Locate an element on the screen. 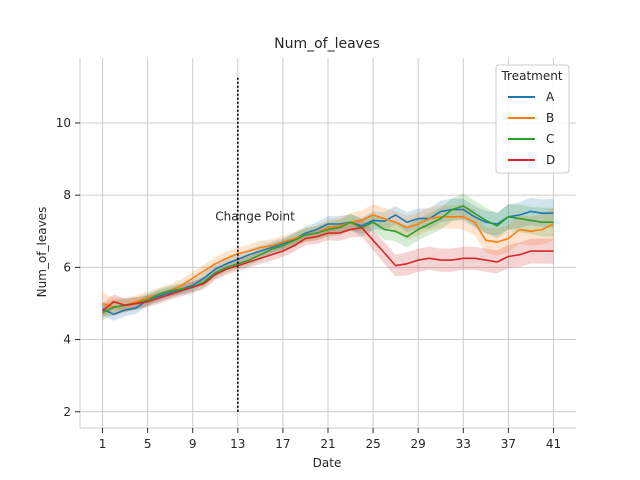 This screenshot has width=640, height=480. x-tick-label: 21 is located at coordinates (327, 444).